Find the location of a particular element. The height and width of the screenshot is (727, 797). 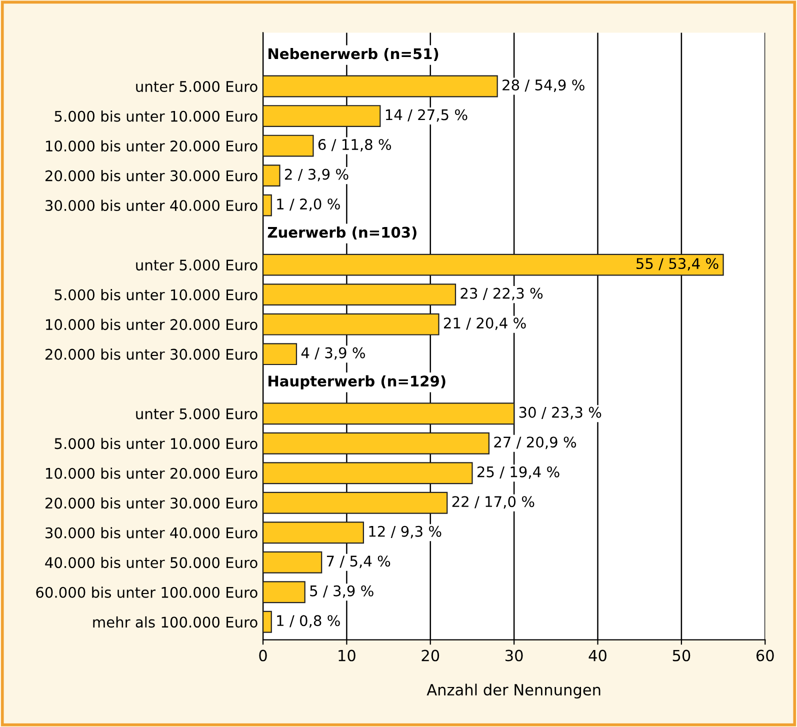

data-label: 5 / 3,9 % is located at coordinates (342, 591).